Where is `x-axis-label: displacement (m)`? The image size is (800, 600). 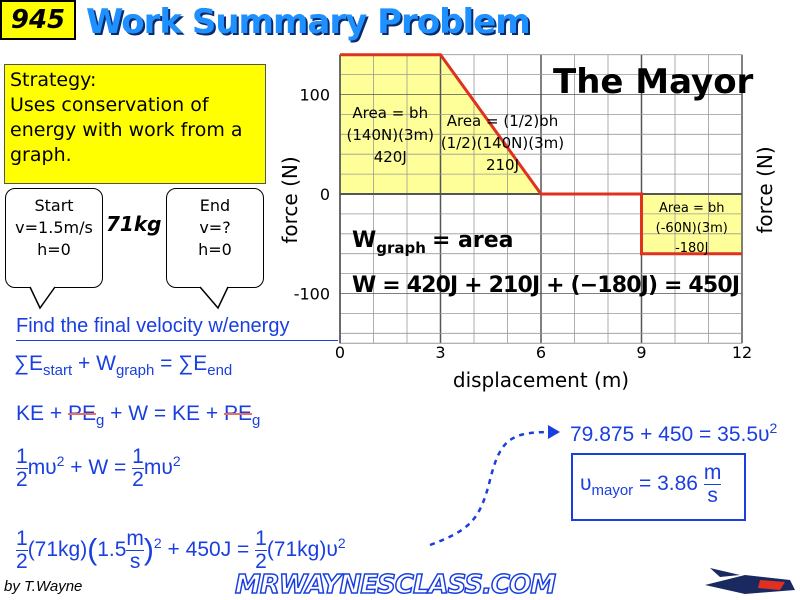
x-axis-label: displacement (m) is located at coordinates (541, 380).